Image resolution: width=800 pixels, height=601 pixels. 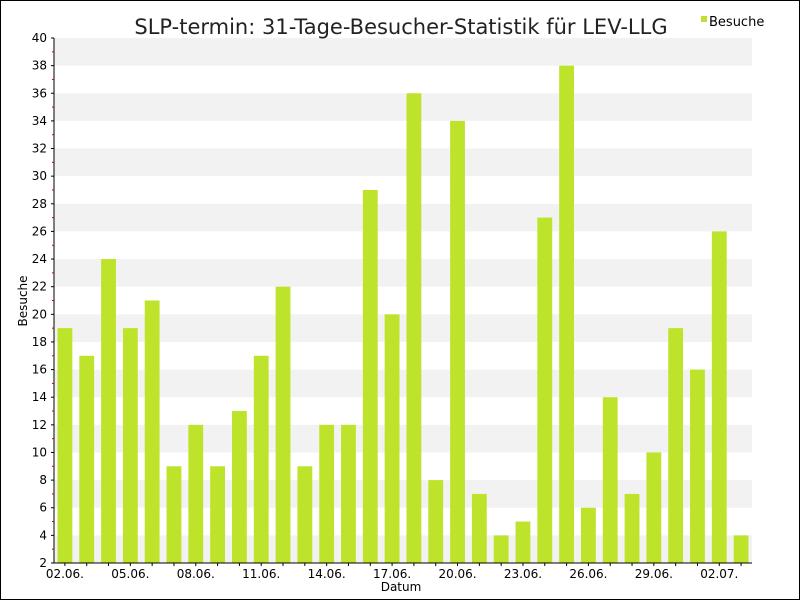 I want to click on y-tick-label: 30, so click(x=39, y=176).